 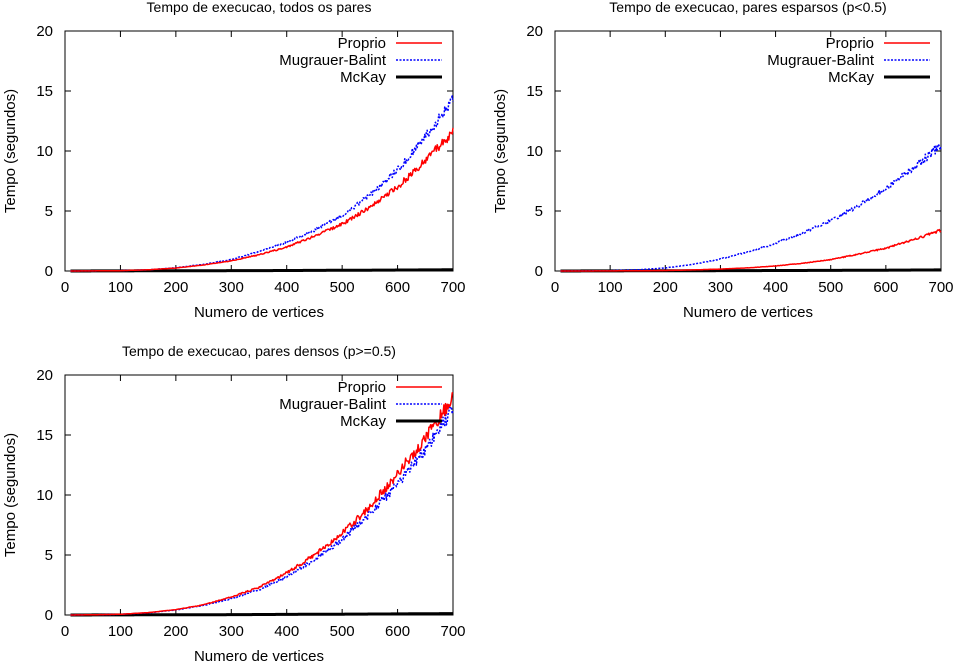 What do you see at coordinates (259, 351) in the screenshot?
I see `chart-title: Tempo de execucao, pares densos (p>=0.5)` at bounding box center [259, 351].